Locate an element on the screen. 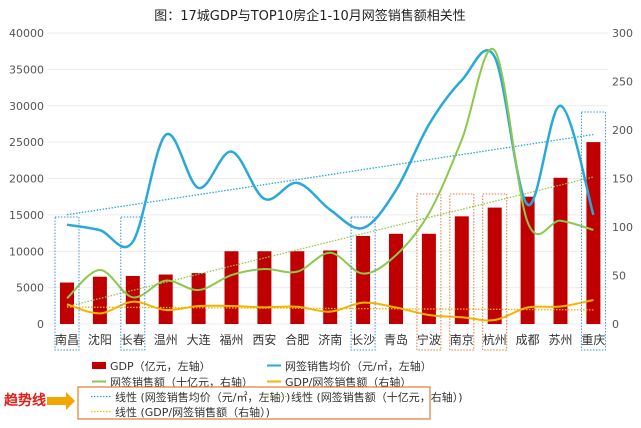 The height and width of the screenshot is (428, 641). trendline-legend-box is located at coordinates (254, 403).